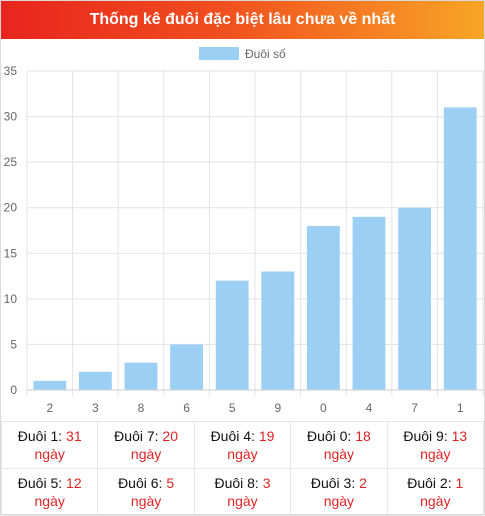  What do you see at coordinates (40, 436) in the screenshot?
I see `stat-label: Đuôi 1:` at bounding box center [40, 436].